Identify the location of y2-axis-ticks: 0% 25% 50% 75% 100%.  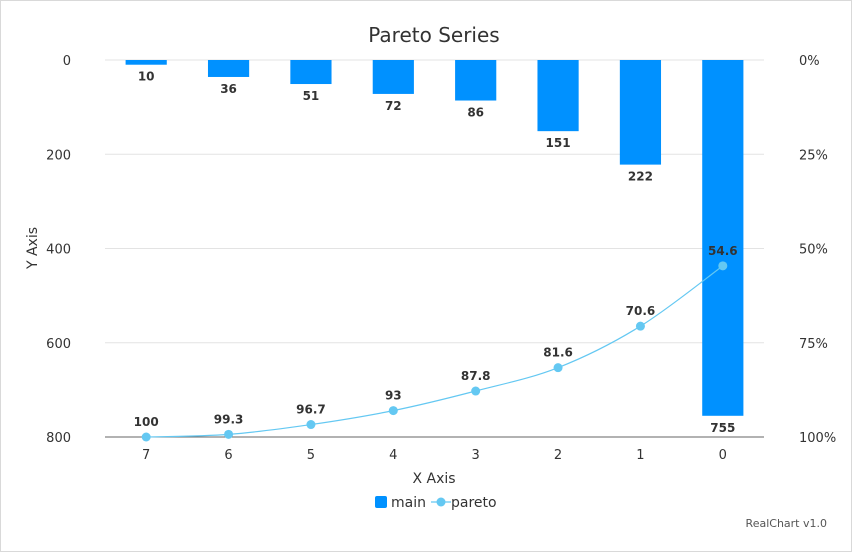
(817, 250).